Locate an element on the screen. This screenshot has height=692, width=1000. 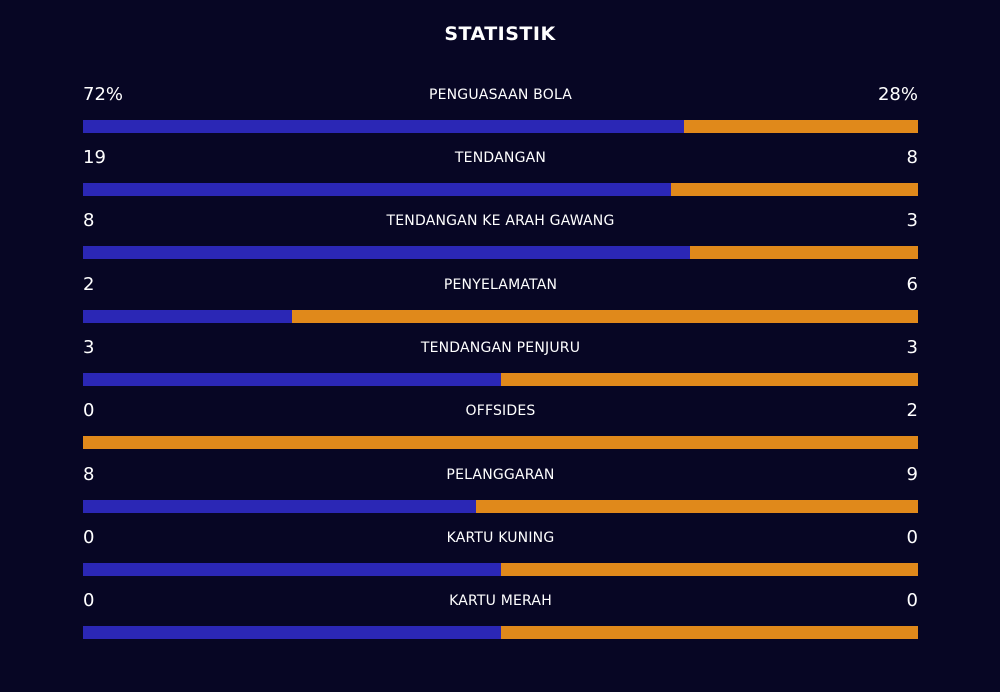
home-value: 2 is located at coordinates (89, 284).